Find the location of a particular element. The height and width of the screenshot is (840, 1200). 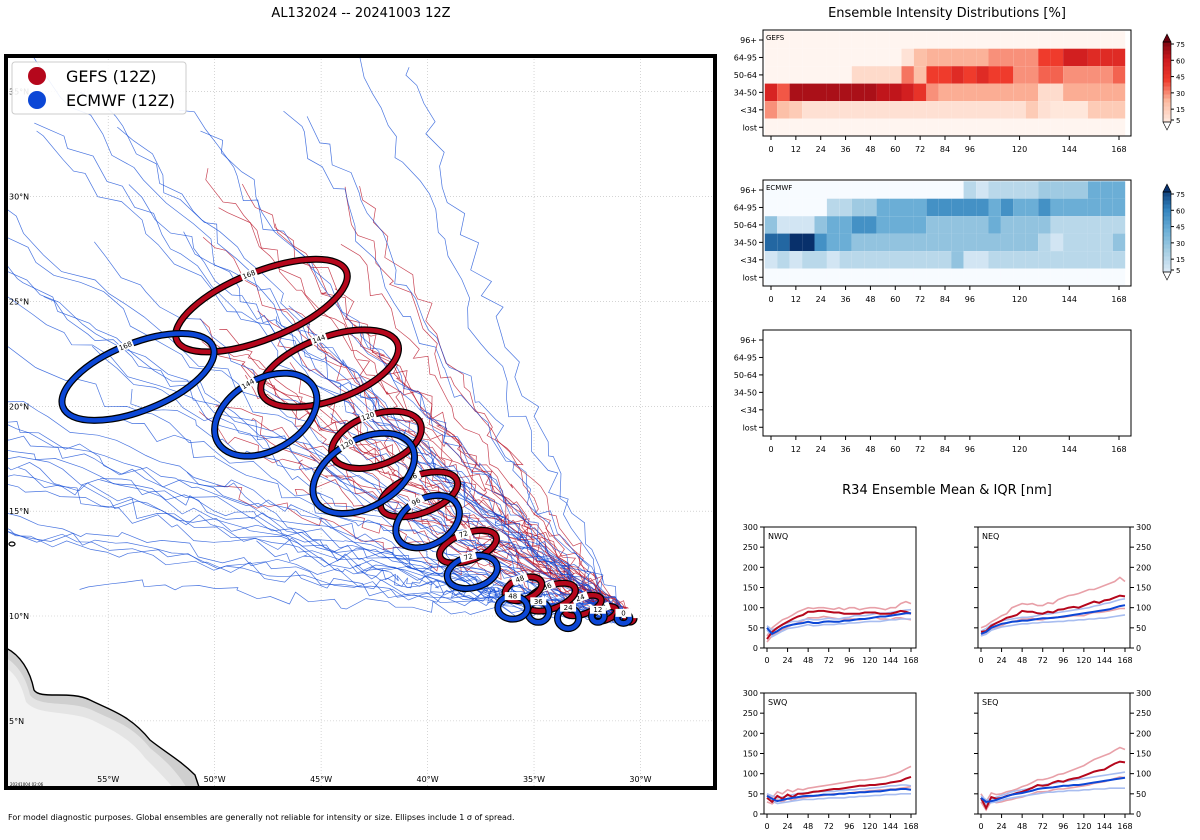

r34-xlabel: 72 is located at coordinates (829, 660).